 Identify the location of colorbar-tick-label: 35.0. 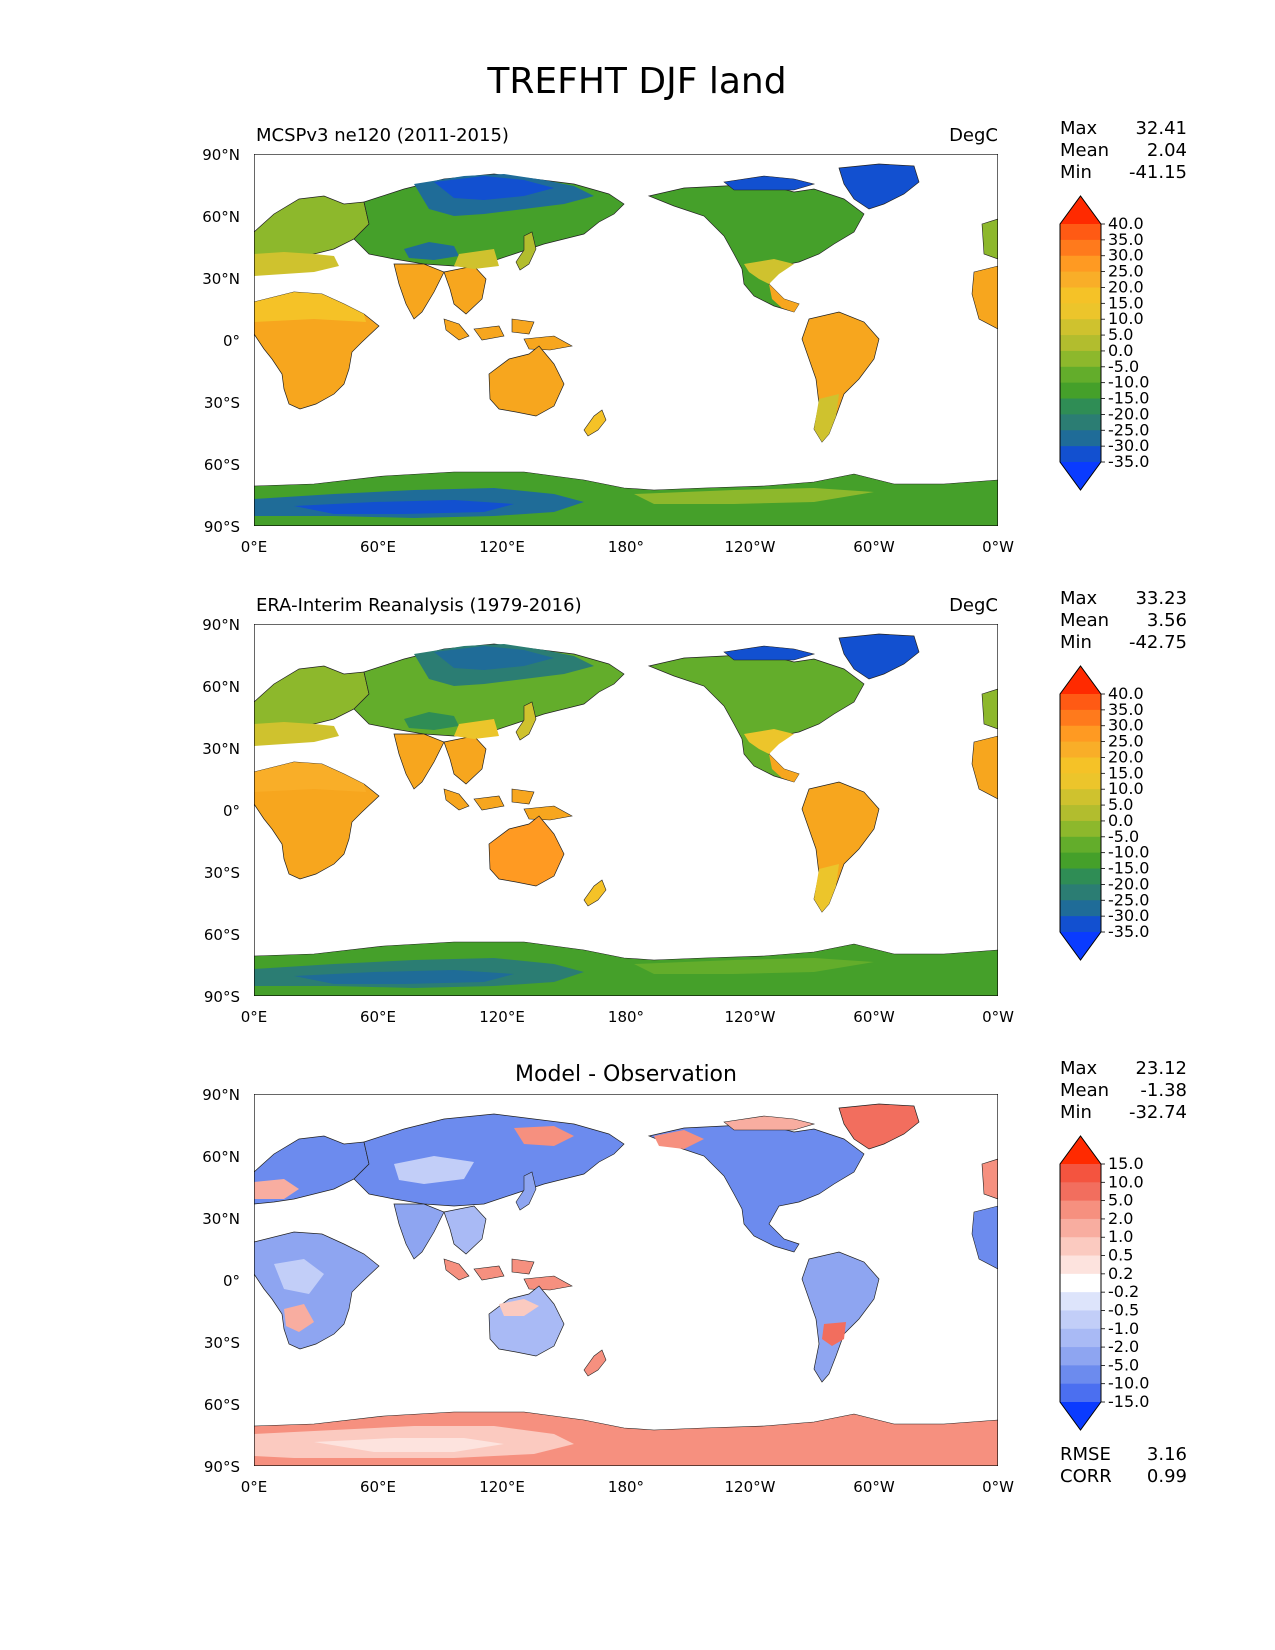
(1126, 239).